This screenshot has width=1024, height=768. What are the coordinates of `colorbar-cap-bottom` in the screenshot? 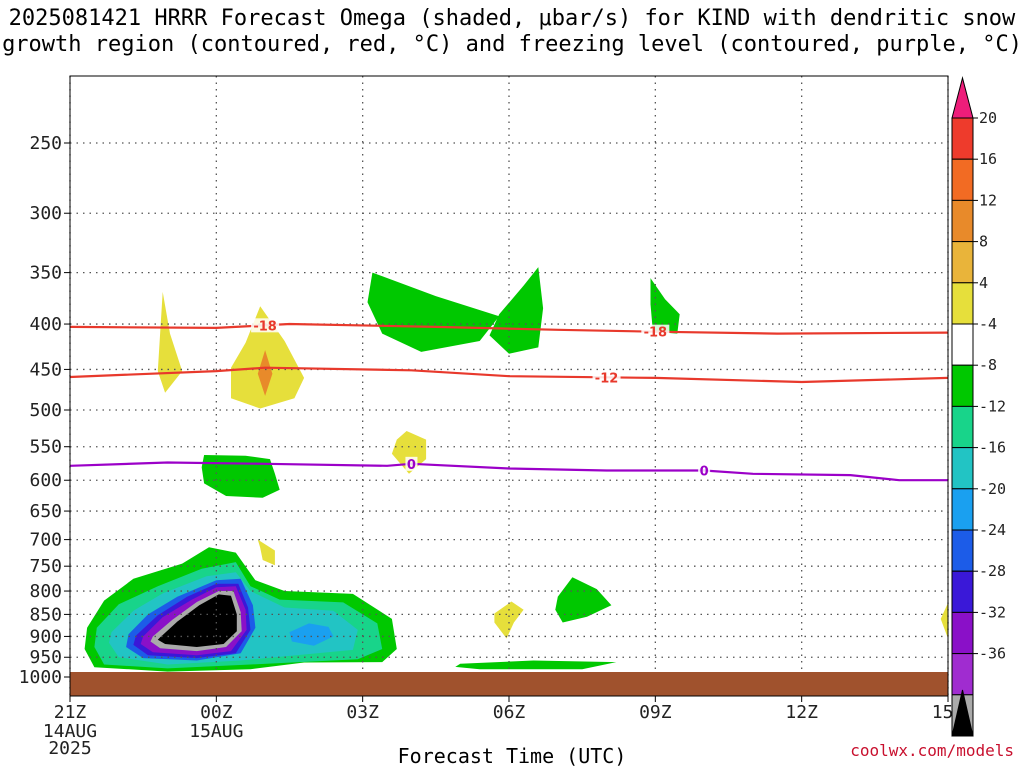 It's located at (962, 713).